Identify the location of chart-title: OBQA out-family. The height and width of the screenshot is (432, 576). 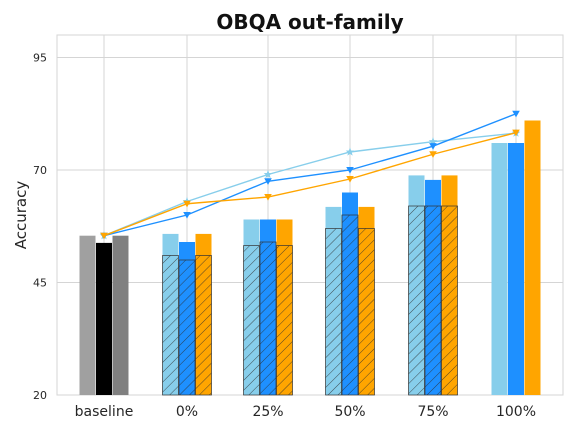
(309, 22).